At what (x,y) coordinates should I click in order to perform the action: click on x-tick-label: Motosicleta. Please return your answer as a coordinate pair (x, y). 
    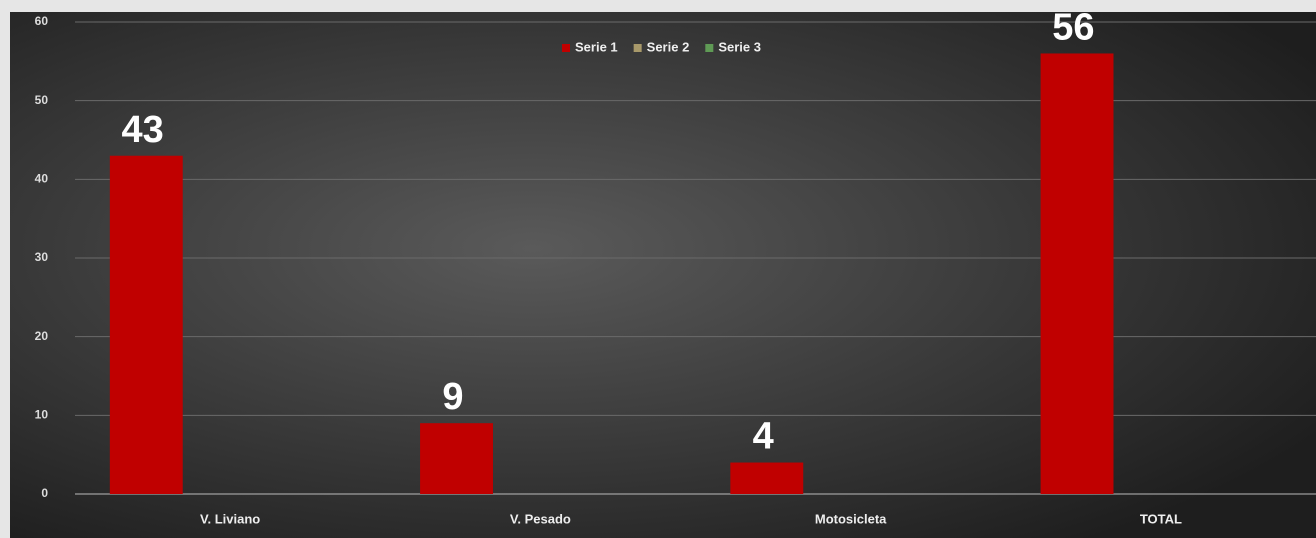
    Looking at the image, I should click on (851, 518).